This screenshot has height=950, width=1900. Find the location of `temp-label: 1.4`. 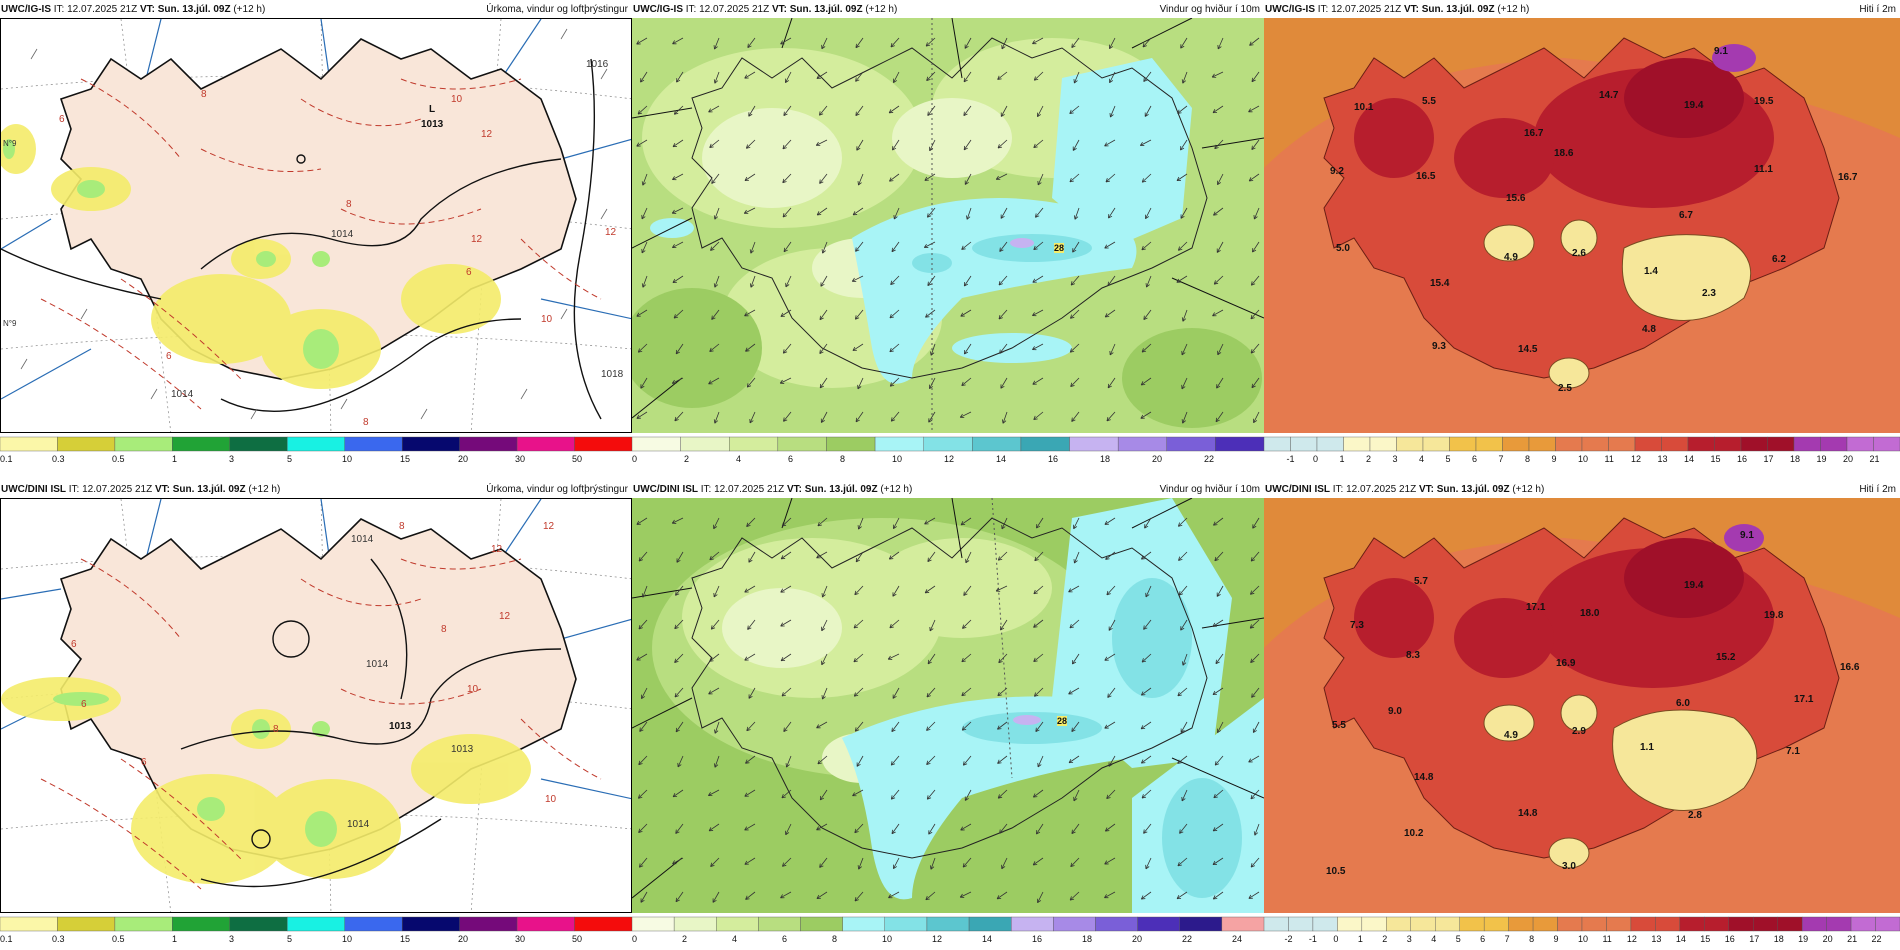

temp-label: 1.4 is located at coordinates (1651, 271).